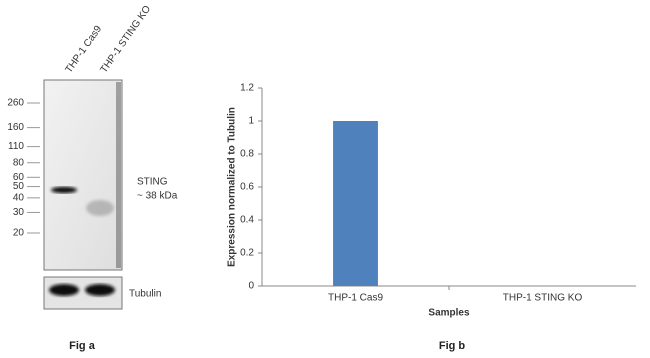  What do you see at coordinates (82, 346) in the screenshot?
I see `caption: Fig a` at bounding box center [82, 346].